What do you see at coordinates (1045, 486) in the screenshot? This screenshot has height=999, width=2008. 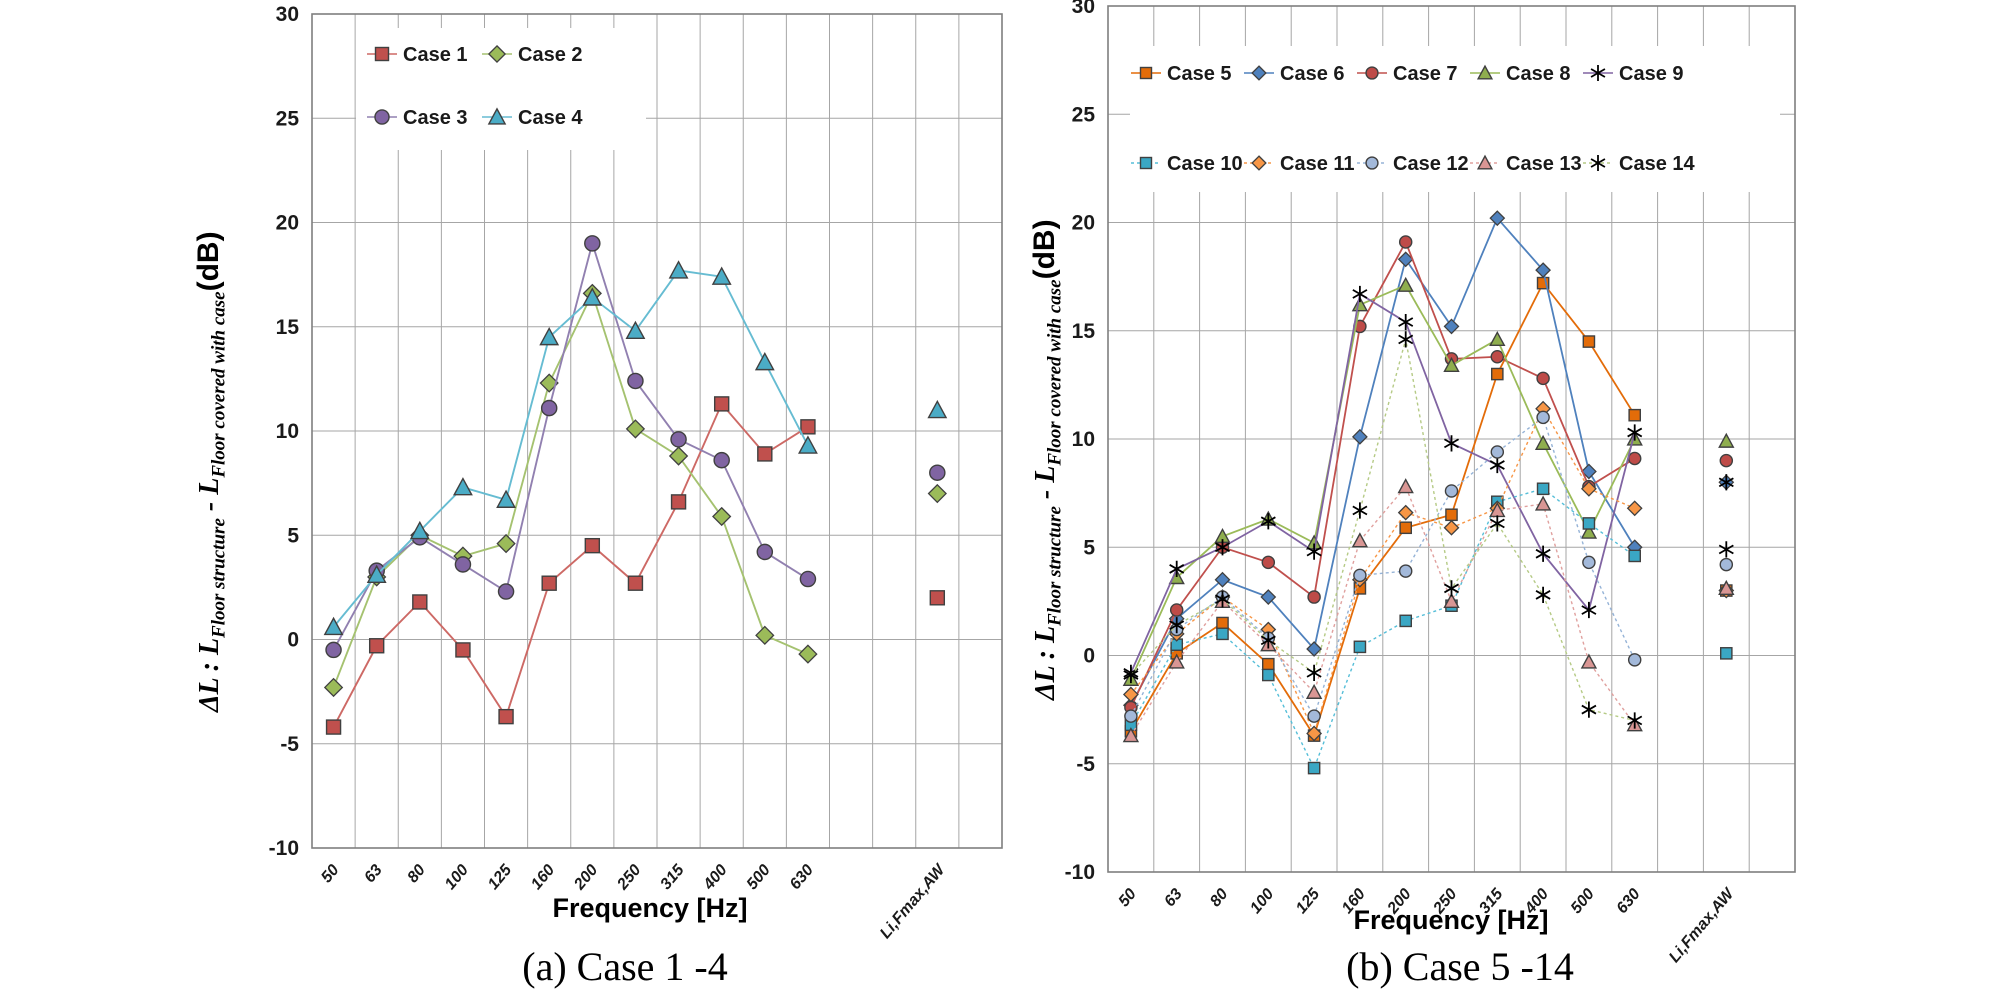 I see `y-title-minus-b: - L` at bounding box center [1045, 486].